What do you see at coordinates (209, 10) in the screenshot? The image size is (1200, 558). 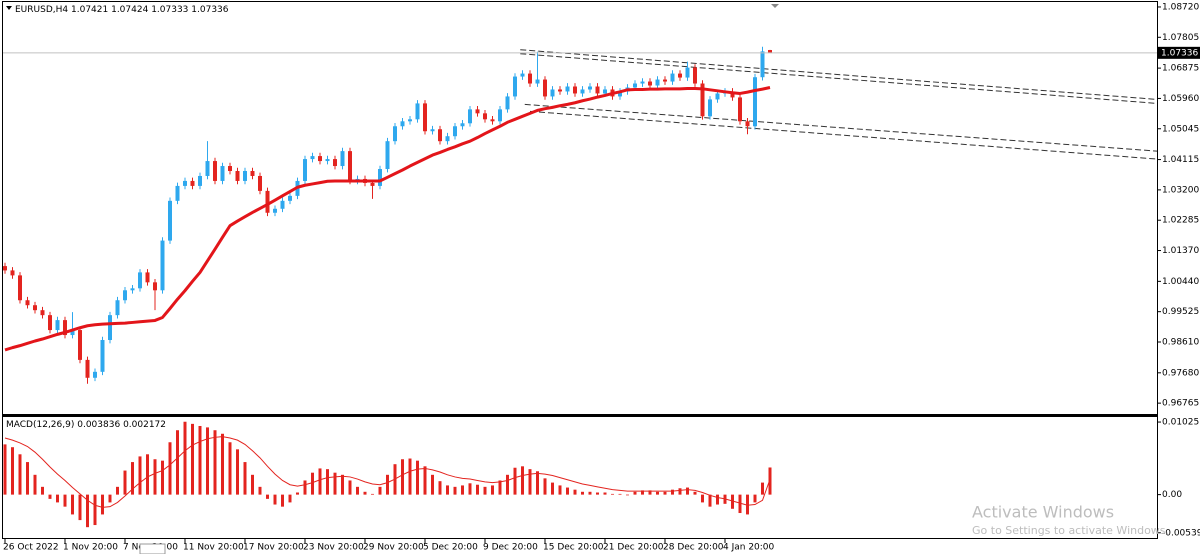 I see `close-value: 1.07336` at bounding box center [209, 10].